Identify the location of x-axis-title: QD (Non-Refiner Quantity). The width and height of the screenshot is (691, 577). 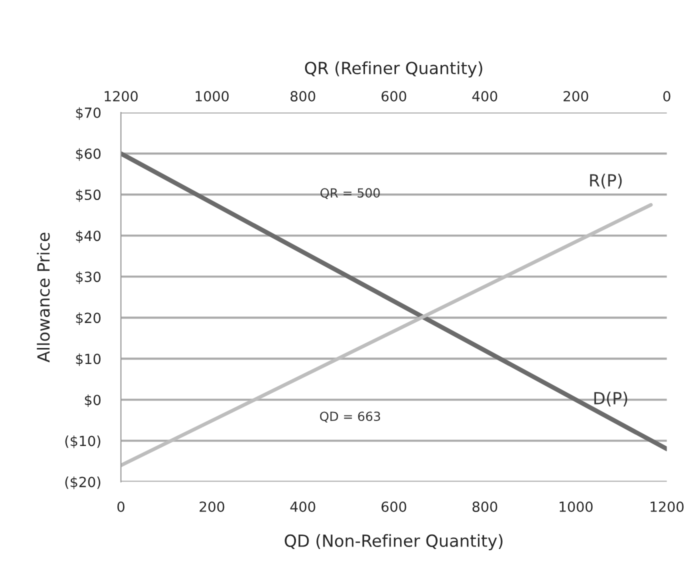
(393, 542).